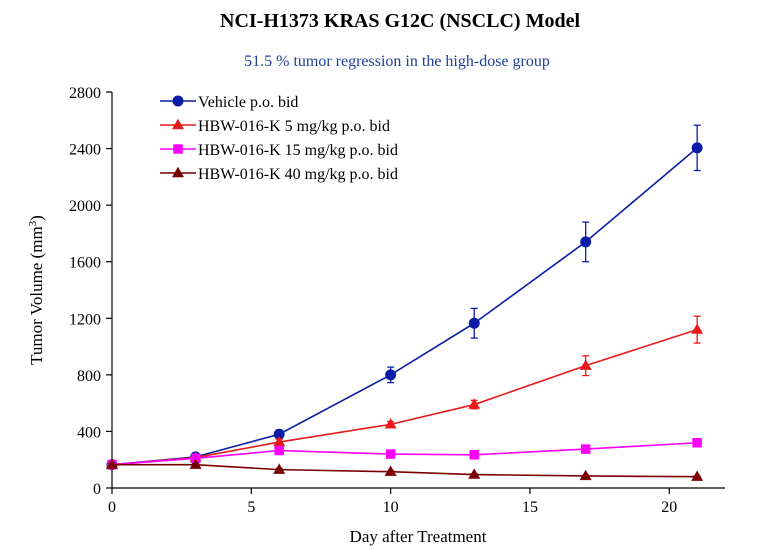  I want to click on legend-label: HBW-016-K 5 mg/kg p.o. bid, so click(294, 126).